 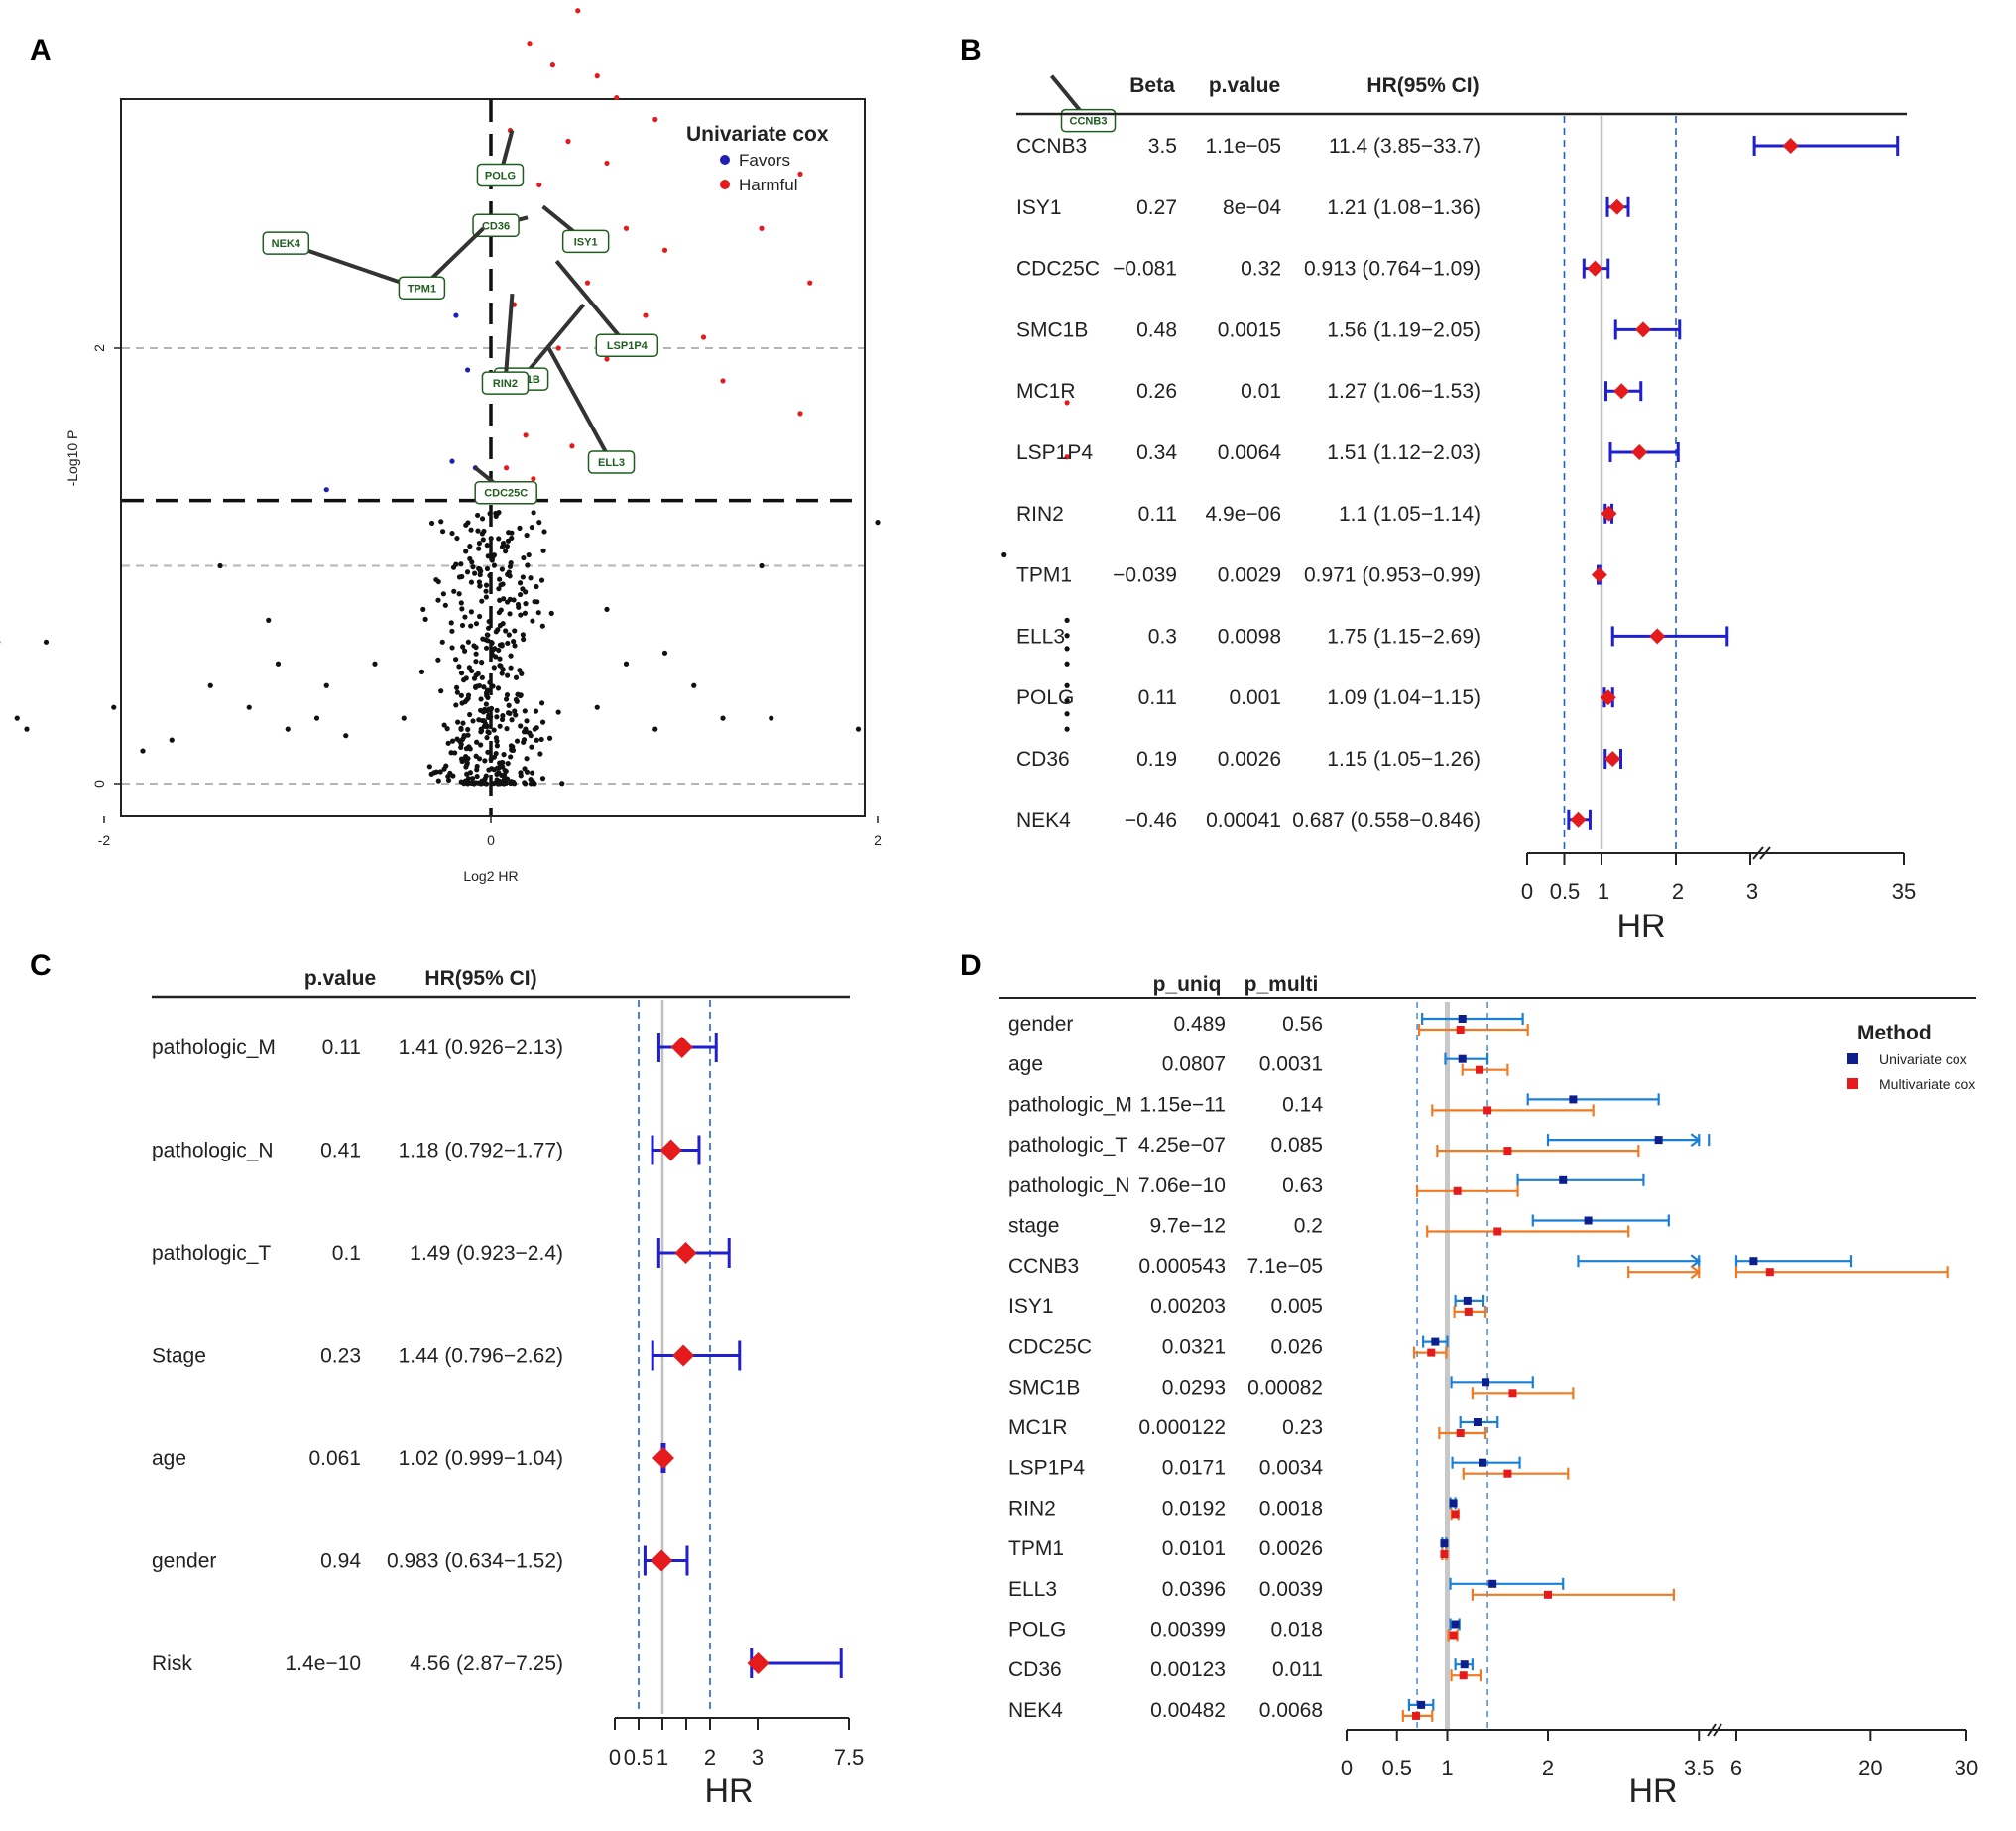 What do you see at coordinates (1765, 853) in the screenshot?
I see `b-axis-break-mark` at bounding box center [1765, 853].